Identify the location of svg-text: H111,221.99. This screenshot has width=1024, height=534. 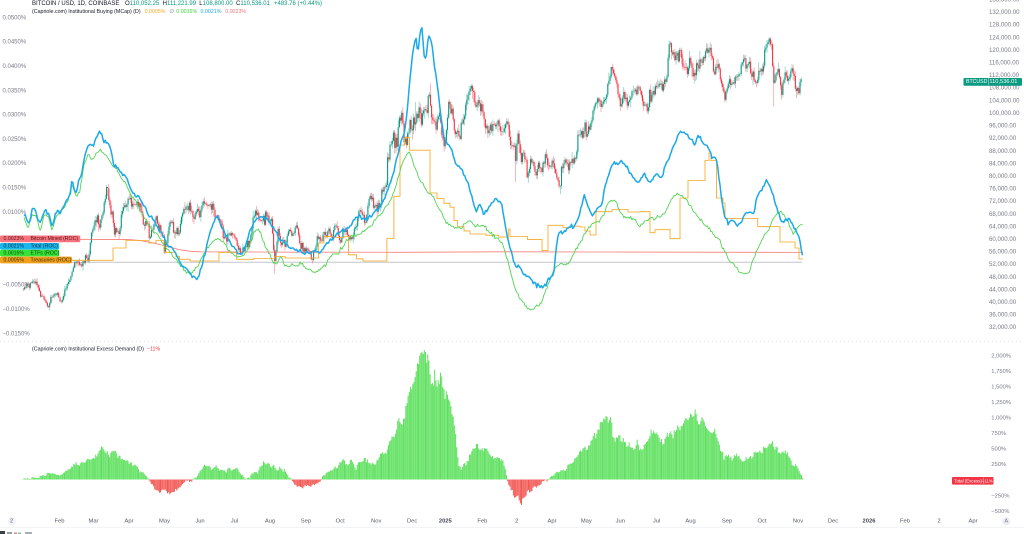
(180, 4).